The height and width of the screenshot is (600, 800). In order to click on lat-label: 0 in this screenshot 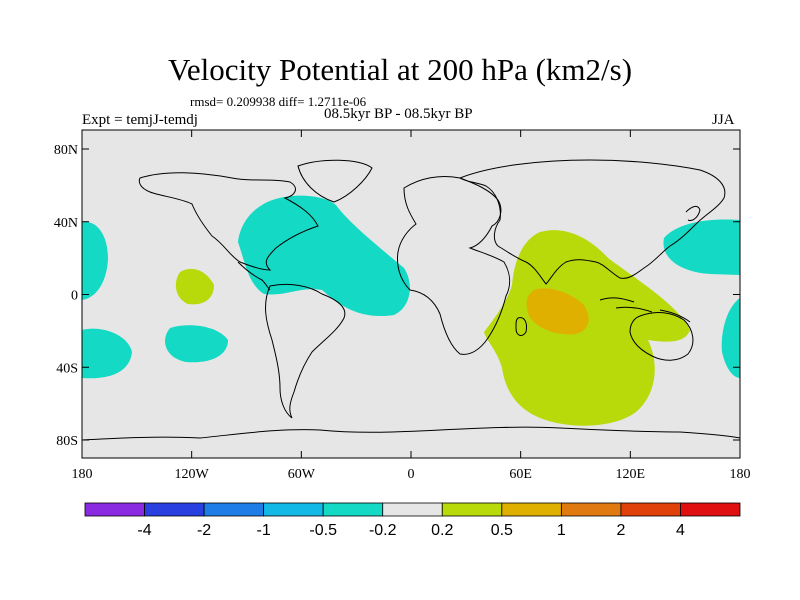, I will do `click(74, 296)`.